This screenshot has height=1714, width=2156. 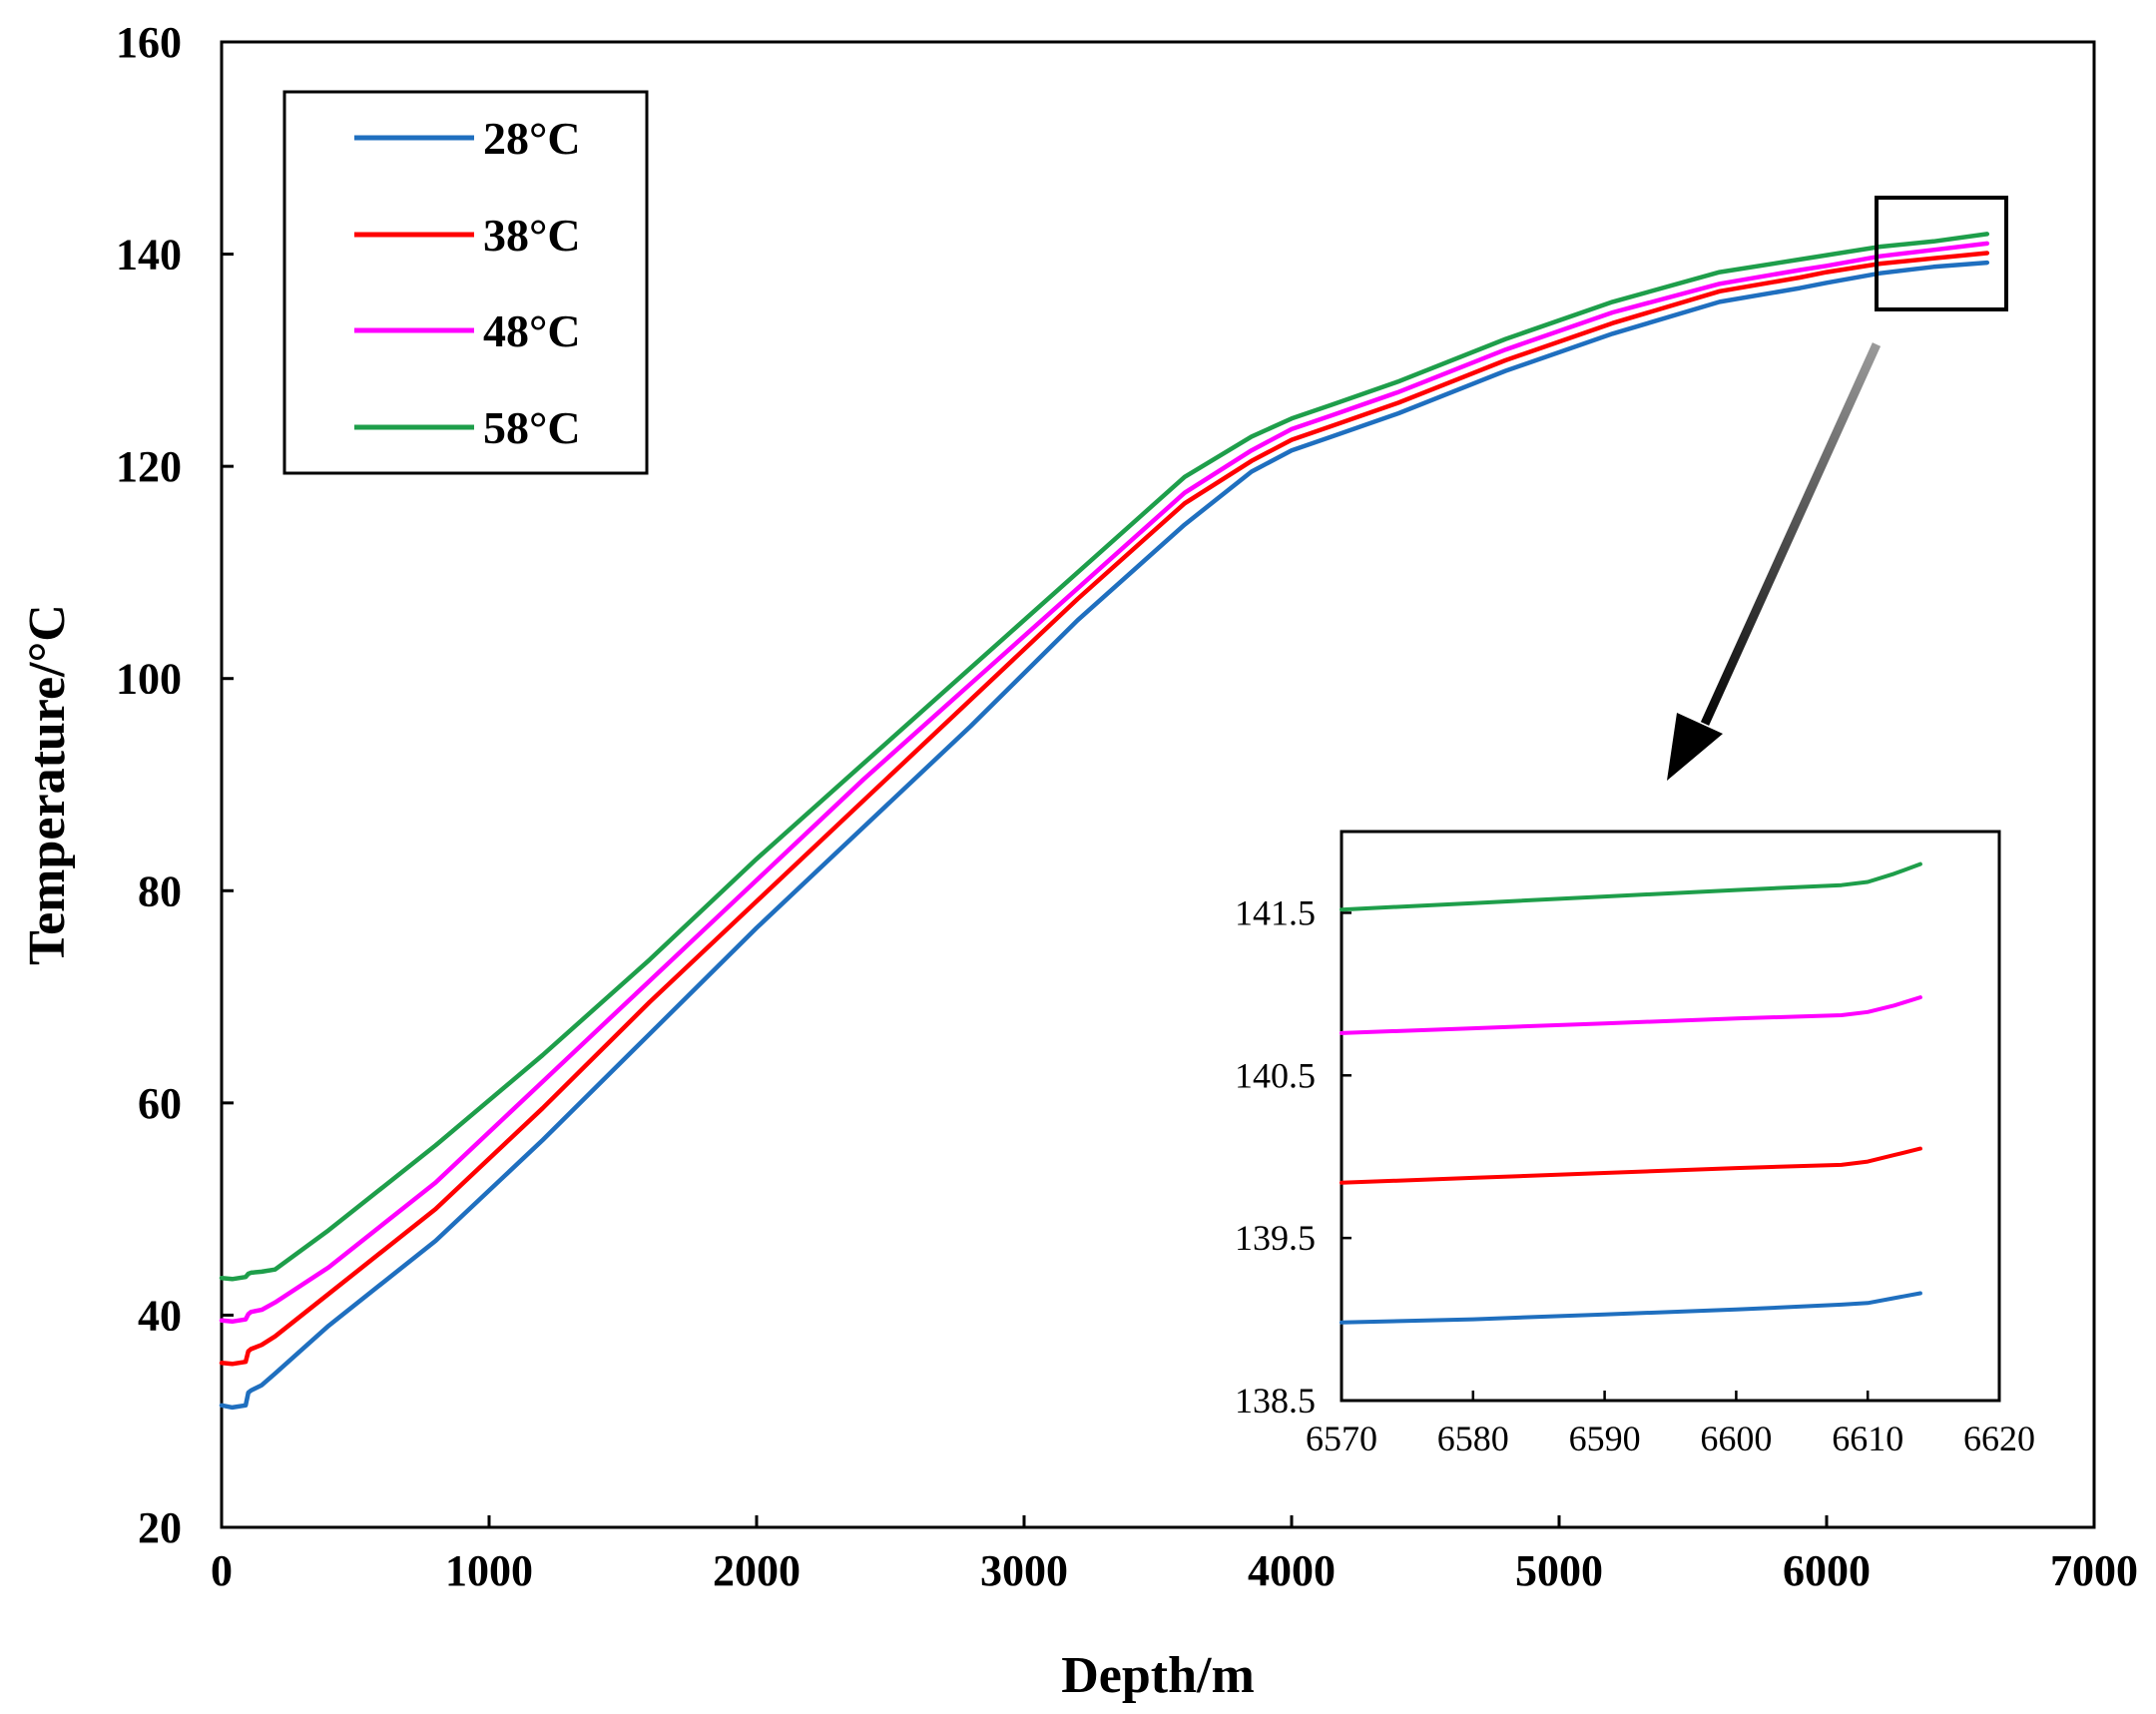 I want to click on main-y-tick-label: 20, so click(x=160, y=1527).